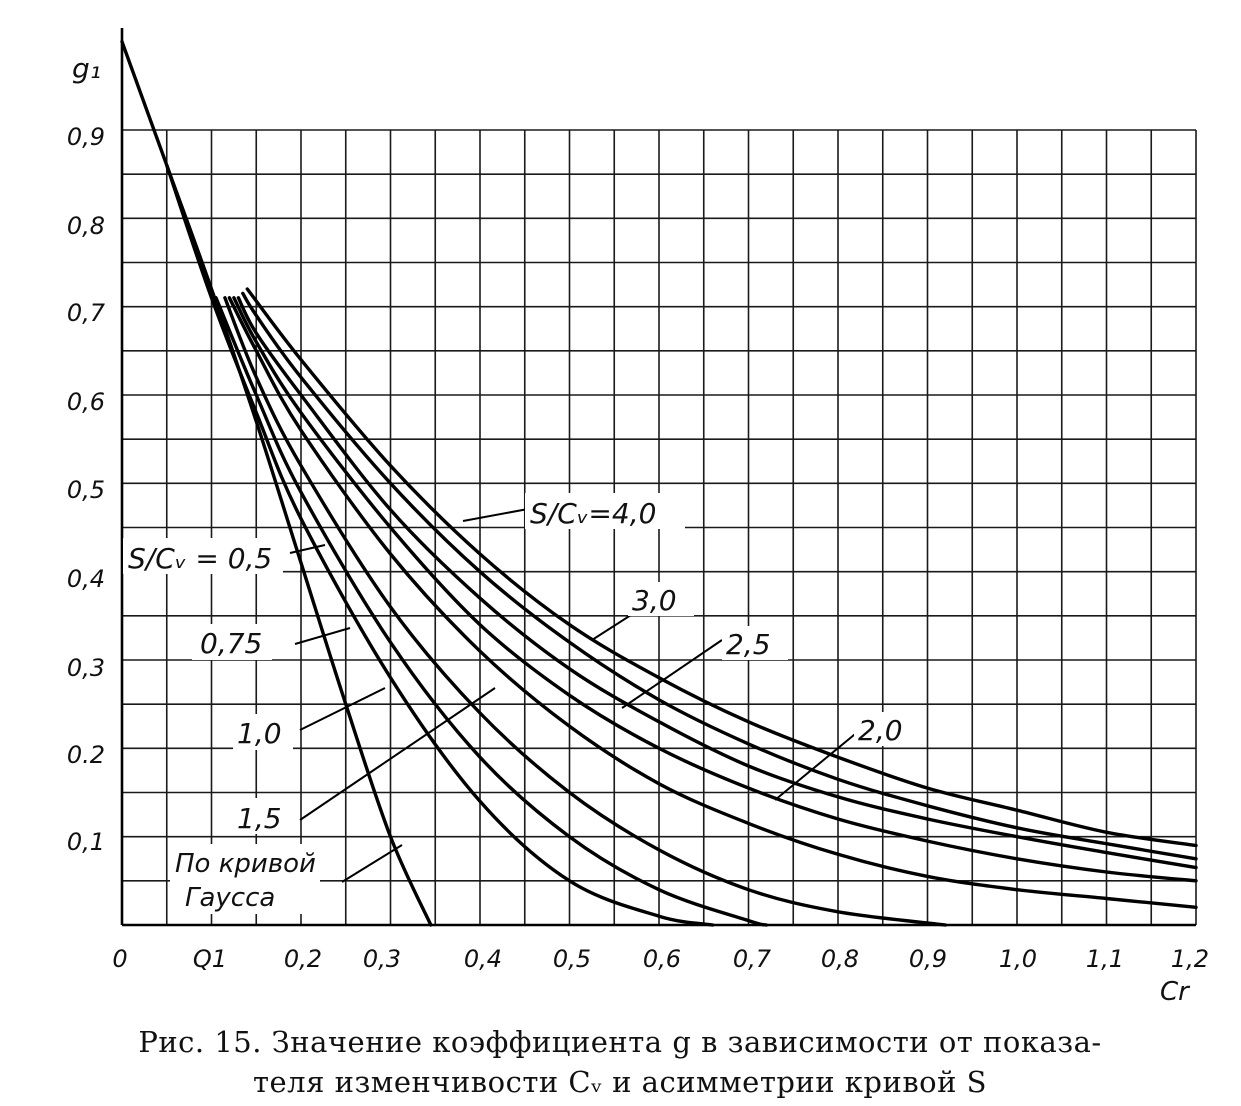  Describe the element at coordinates (1190, 959) in the screenshot. I see `x-tick-label: 1,2` at that location.